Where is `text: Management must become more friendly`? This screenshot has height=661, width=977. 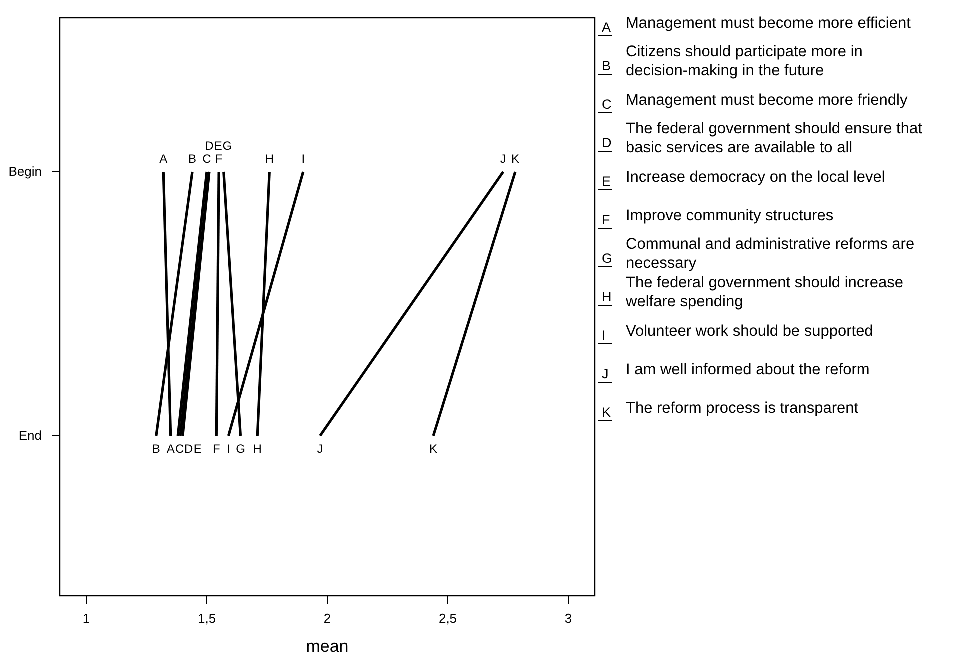 text: Management must become more friendly is located at coordinates (767, 100).